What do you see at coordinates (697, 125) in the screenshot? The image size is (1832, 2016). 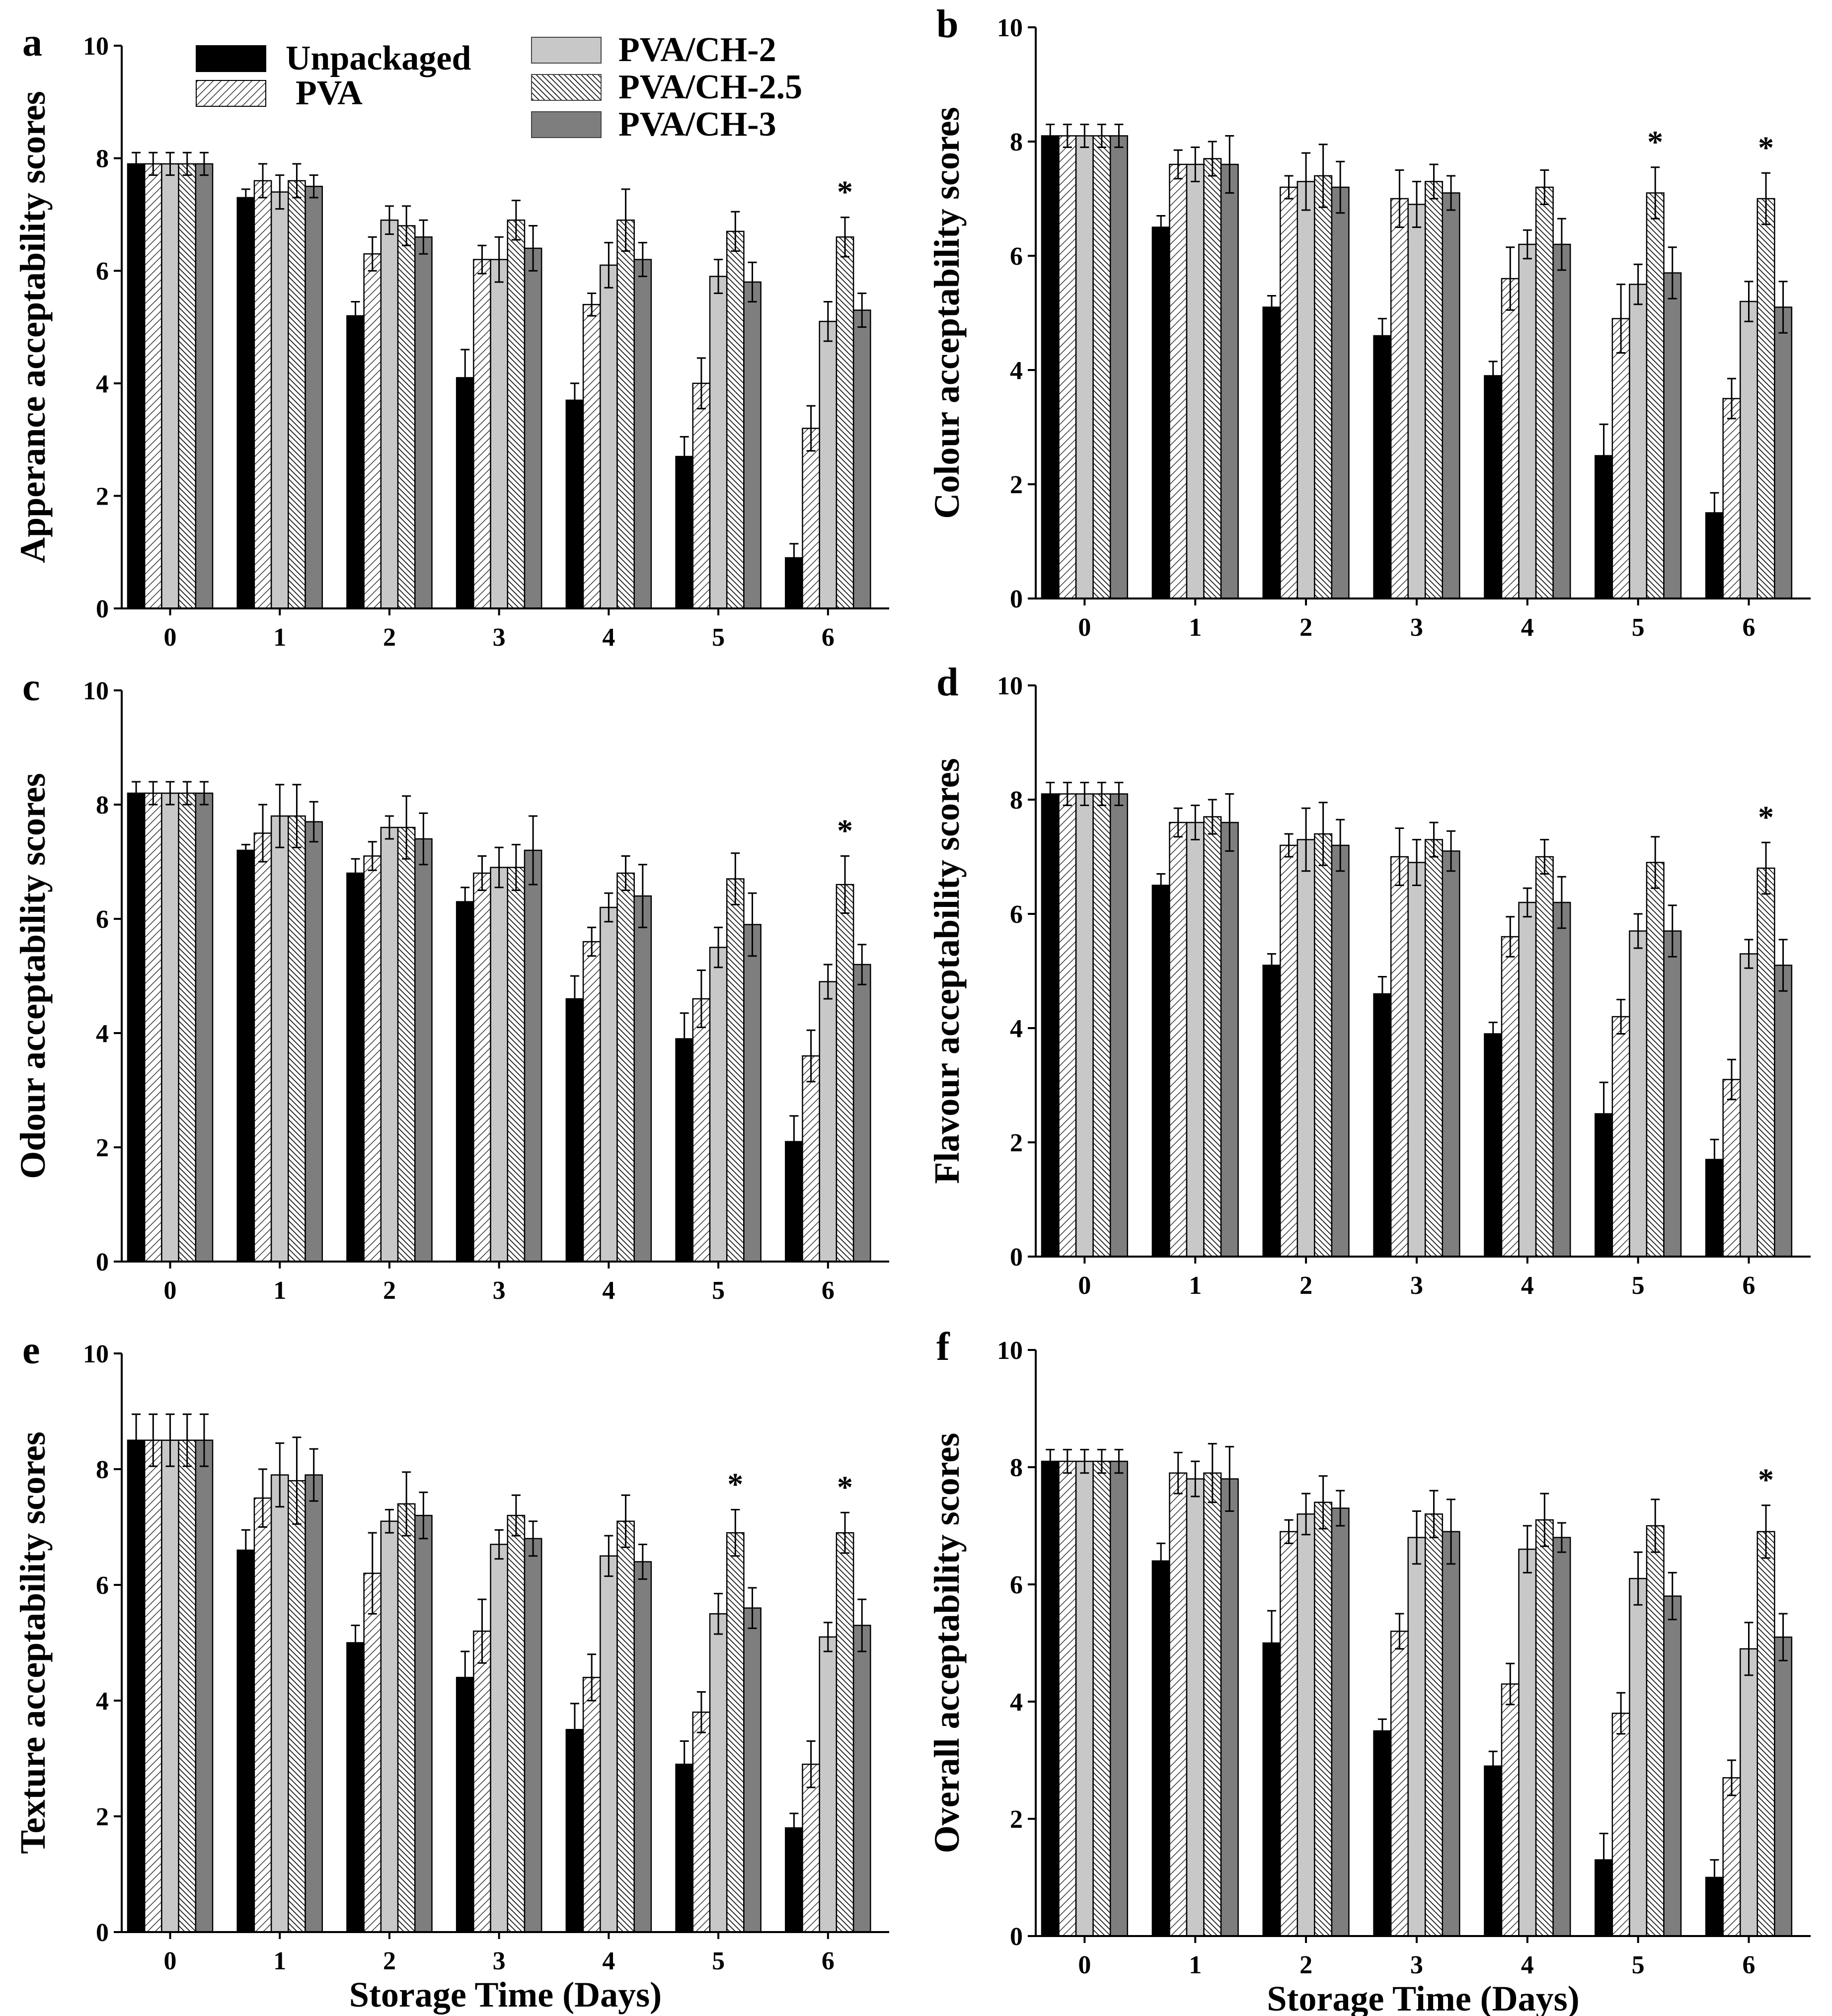 I see `legend-label-pva-ch-3: PVA/CH-3` at bounding box center [697, 125].